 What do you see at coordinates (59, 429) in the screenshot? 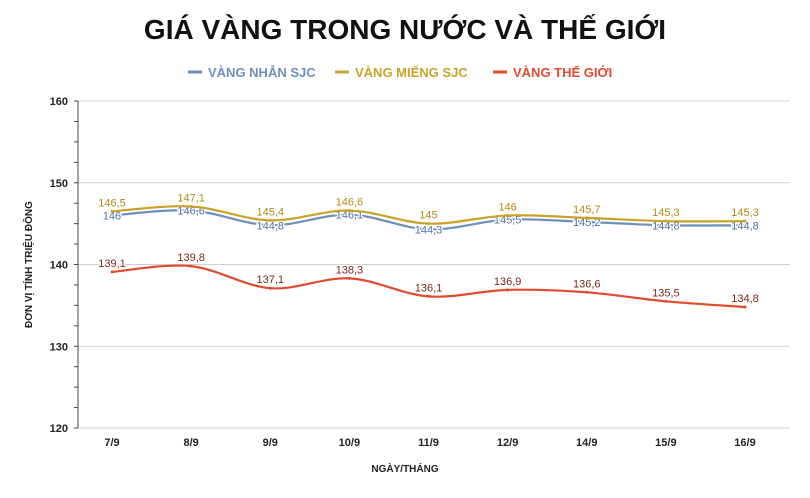
I see `y-tick-label: 120` at bounding box center [59, 429].